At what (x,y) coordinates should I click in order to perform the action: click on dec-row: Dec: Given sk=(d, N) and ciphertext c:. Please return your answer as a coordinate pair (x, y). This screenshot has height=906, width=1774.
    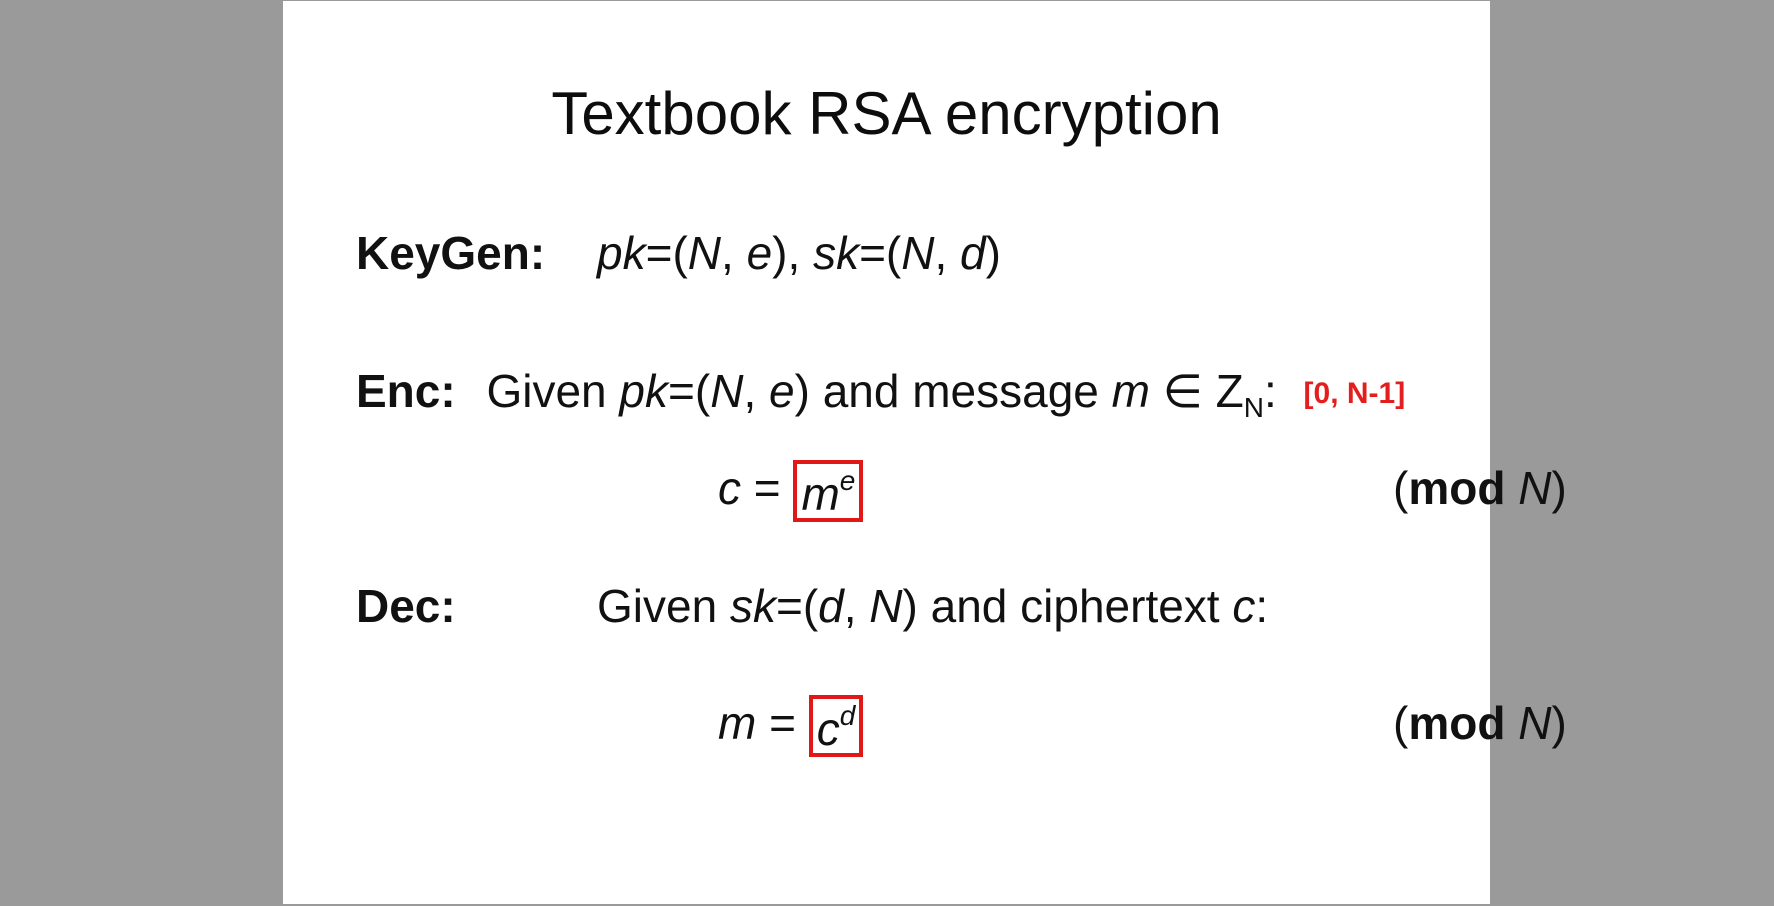
    Looking at the image, I should click on (812, 606).